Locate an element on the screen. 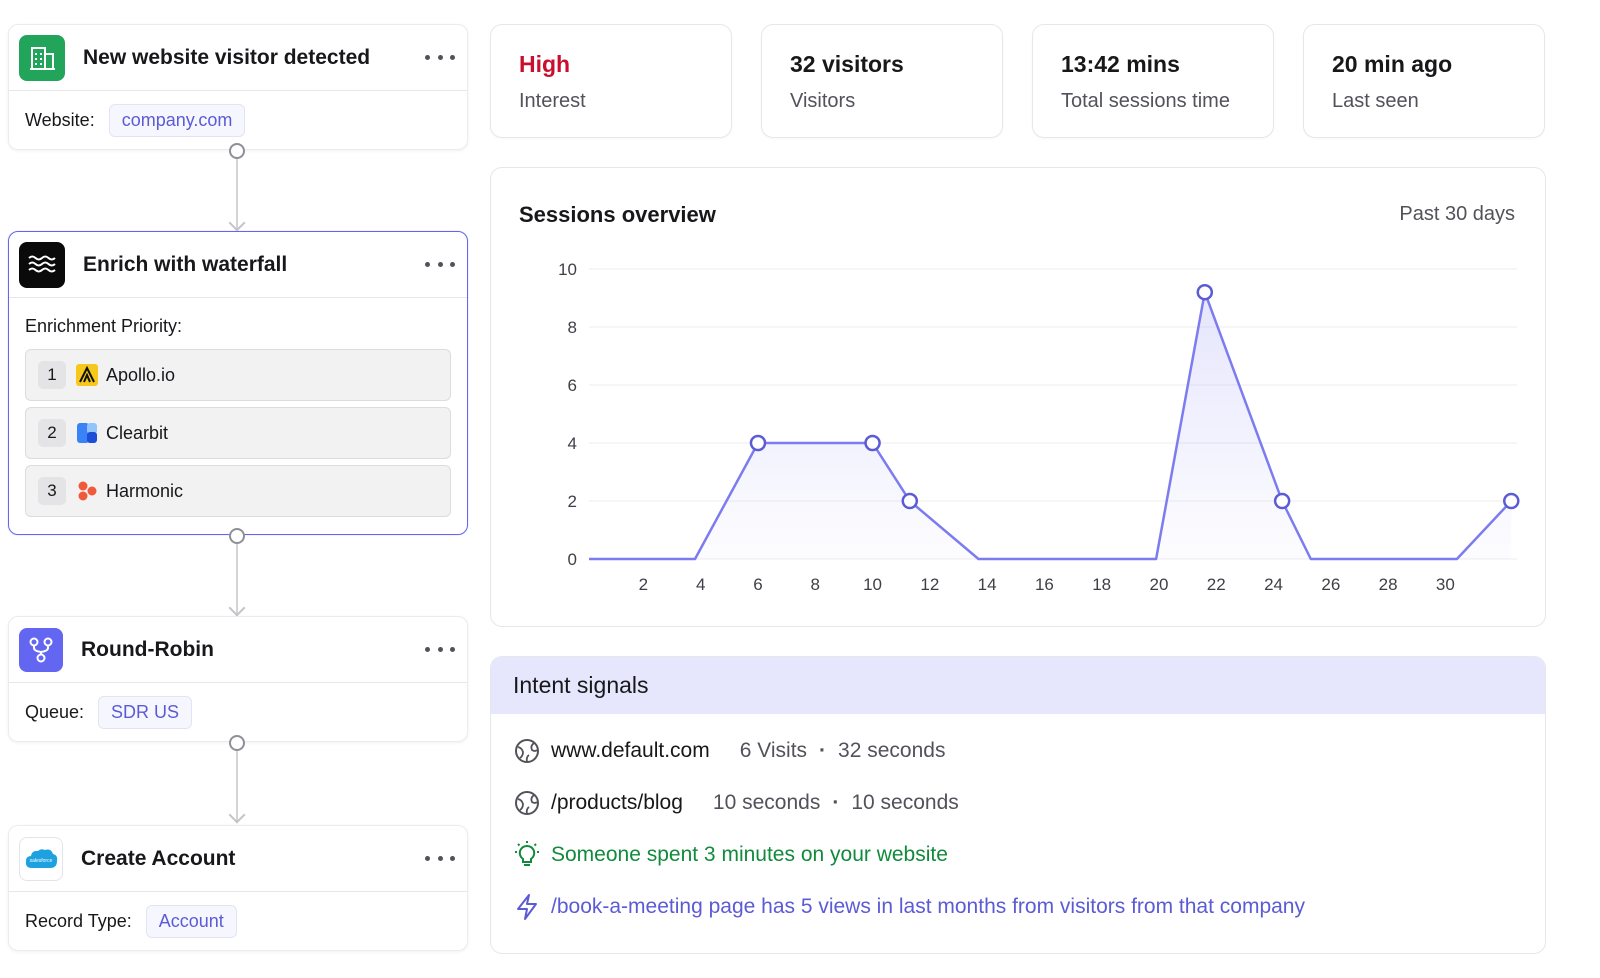 The width and height of the screenshot is (1600, 978). provider-item-apollo: 1 Apollo.io is located at coordinates (238, 375).